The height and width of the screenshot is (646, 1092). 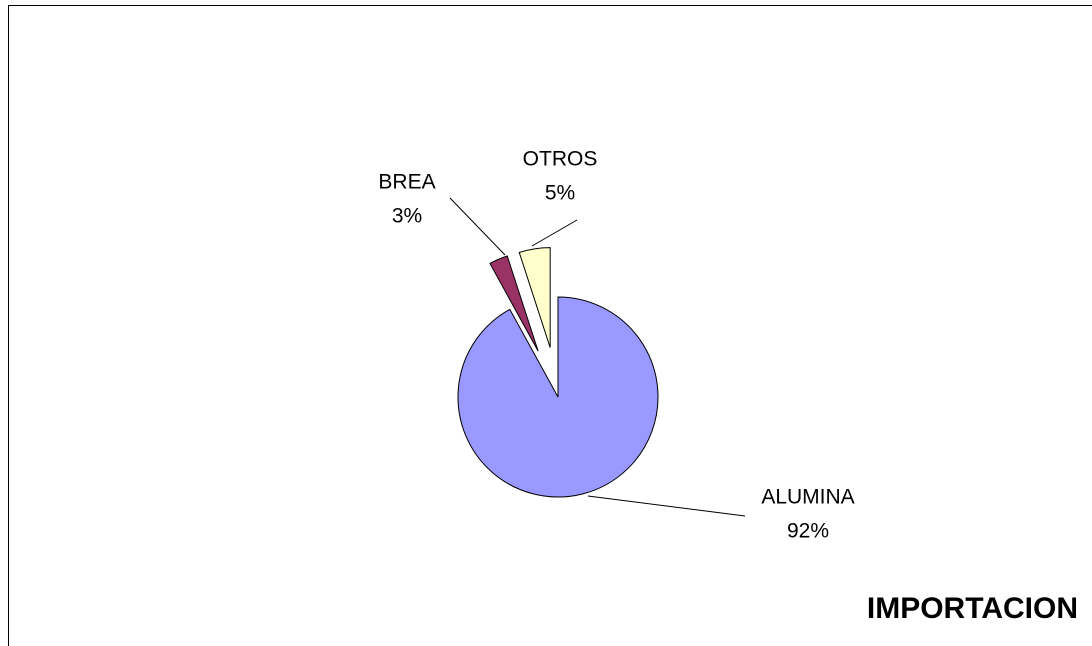 I want to click on value-label: 3%, so click(x=407, y=216).